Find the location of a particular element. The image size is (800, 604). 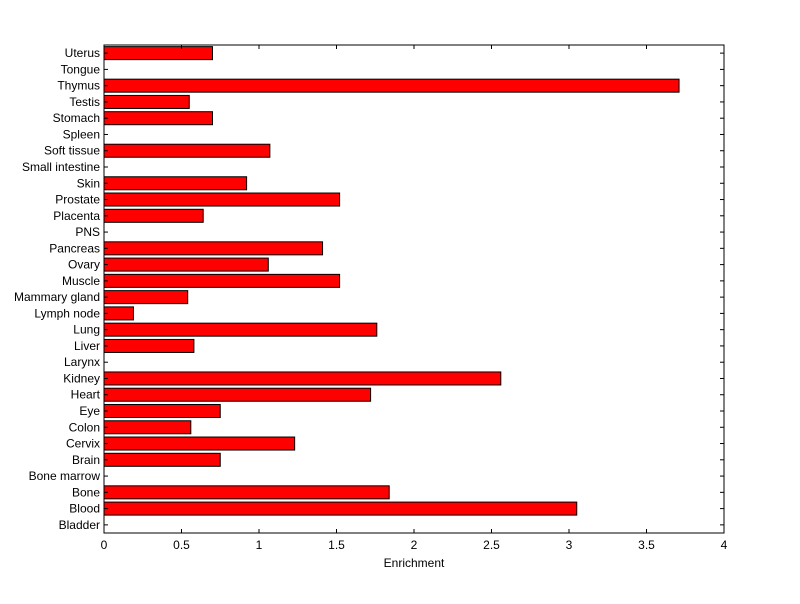

y-tick-label-ovary: Ovary is located at coordinates (84, 265).